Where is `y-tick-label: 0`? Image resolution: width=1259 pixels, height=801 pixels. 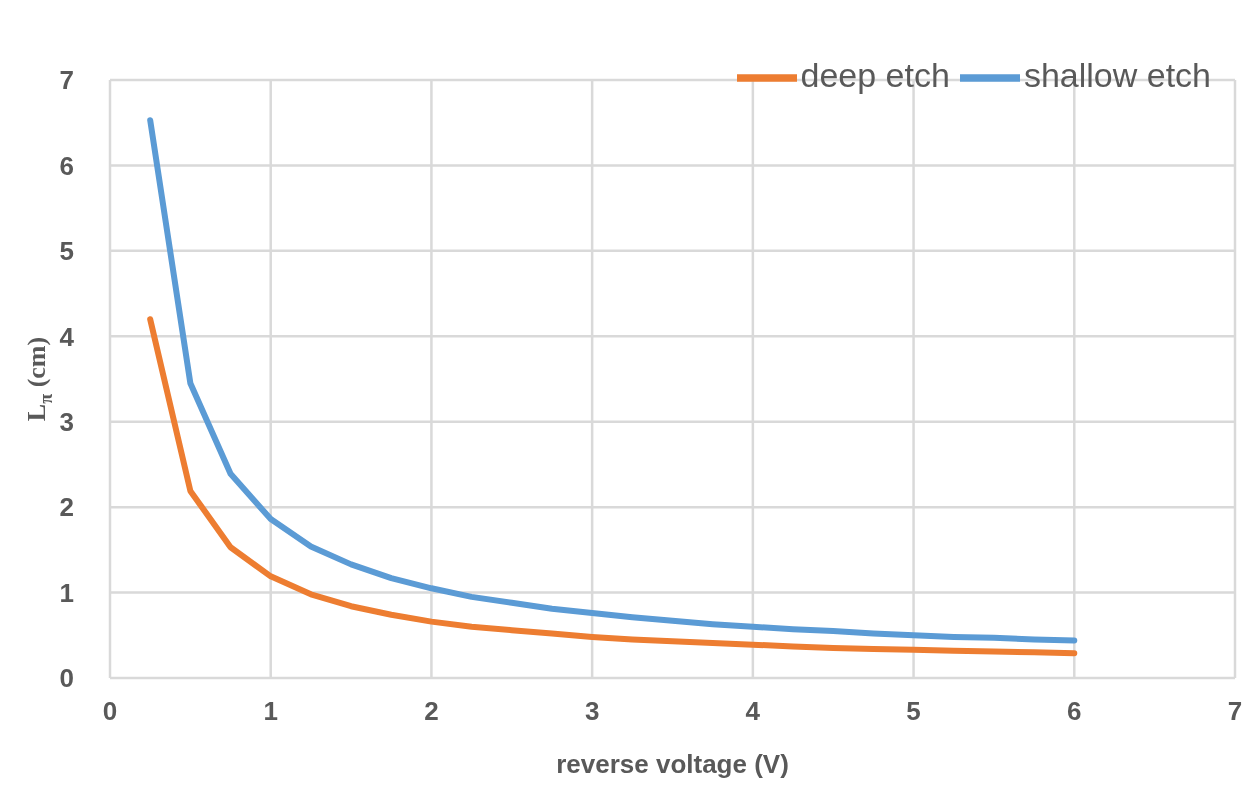
y-tick-label: 0 is located at coordinates (66, 678).